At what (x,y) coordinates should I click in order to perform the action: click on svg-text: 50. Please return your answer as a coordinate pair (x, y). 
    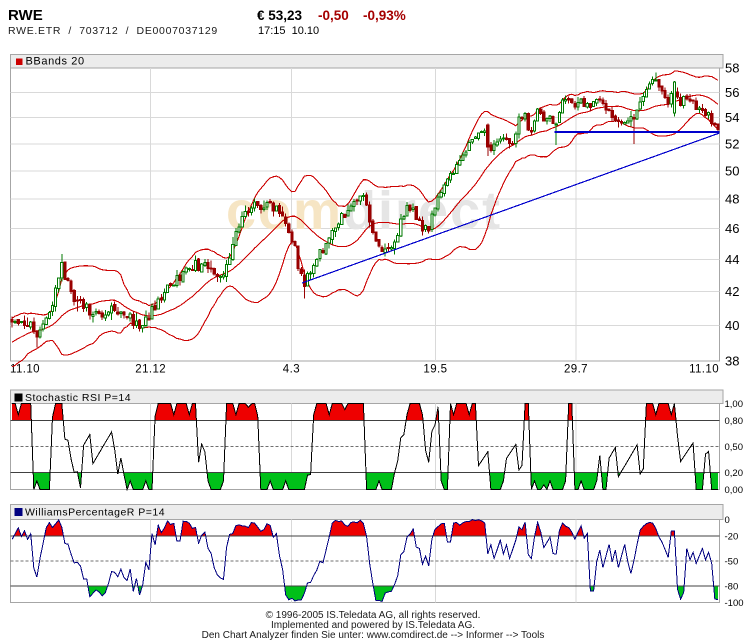
    Looking at the image, I should click on (732, 171).